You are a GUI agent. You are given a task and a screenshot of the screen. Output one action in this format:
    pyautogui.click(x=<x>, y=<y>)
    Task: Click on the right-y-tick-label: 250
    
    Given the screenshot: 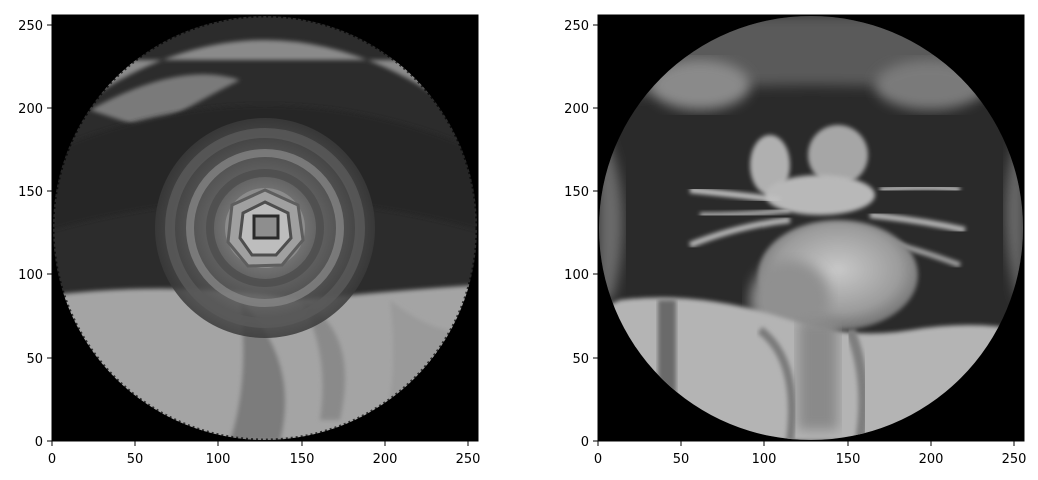 What is the action you would take?
    pyautogui.click(x=576, y=26)
    